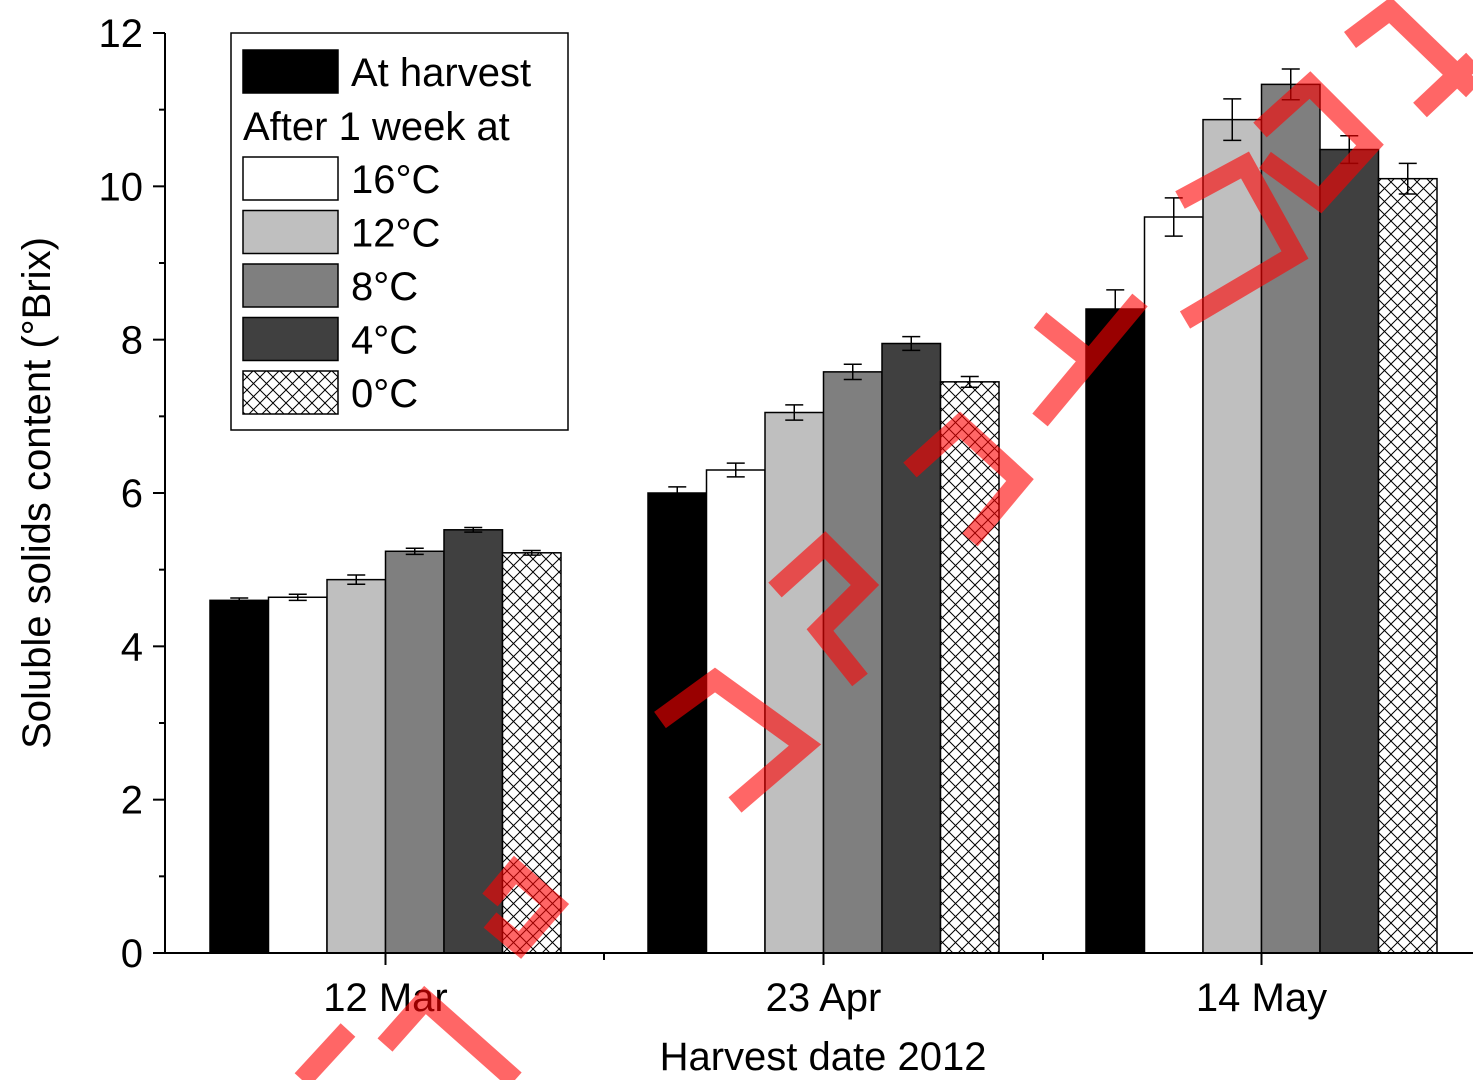  What do you see at coordinates (37, 493) in the screenshot?
I see `y-axis-label: Soluble solids content (°Brix)` at bounding box center [37, 493].